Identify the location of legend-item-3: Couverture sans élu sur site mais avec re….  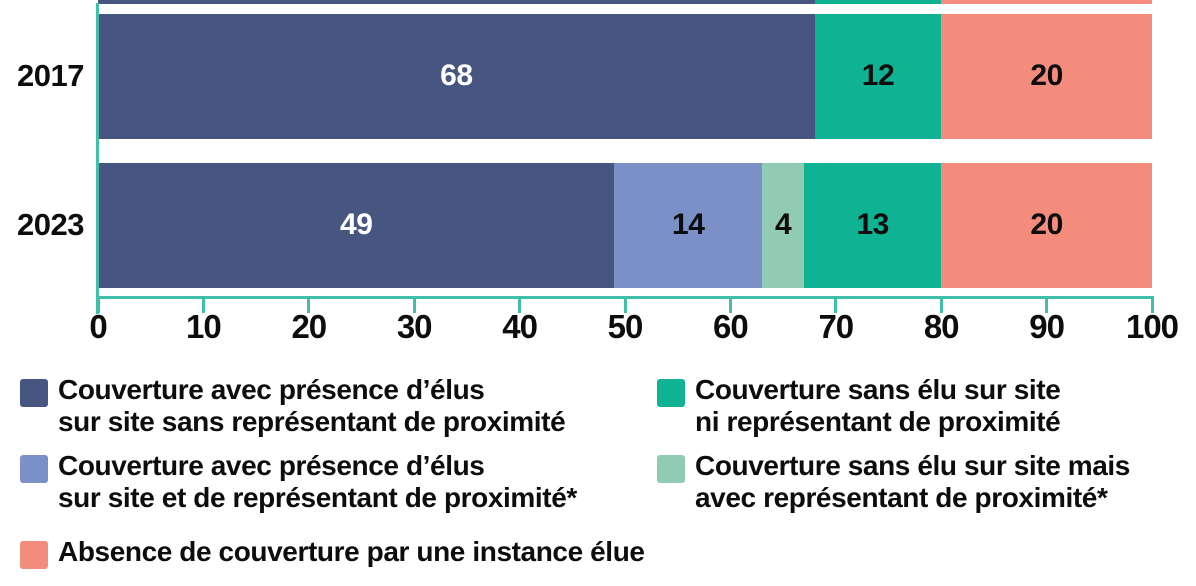
(893, 482).